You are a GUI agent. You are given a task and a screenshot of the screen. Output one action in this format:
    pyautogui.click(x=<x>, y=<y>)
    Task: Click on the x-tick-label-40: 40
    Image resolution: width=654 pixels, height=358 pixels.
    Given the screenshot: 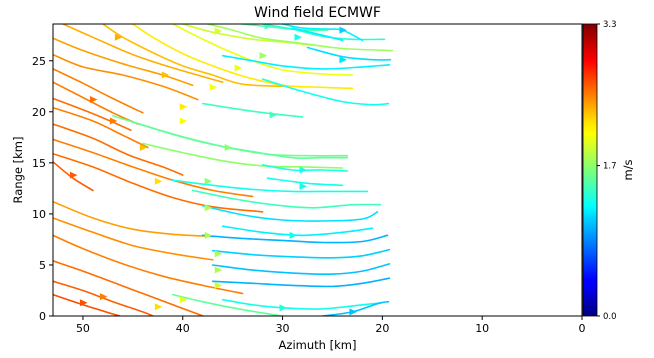 What is the action you would take?
    pyautogui.click(x=183, y=328)
    